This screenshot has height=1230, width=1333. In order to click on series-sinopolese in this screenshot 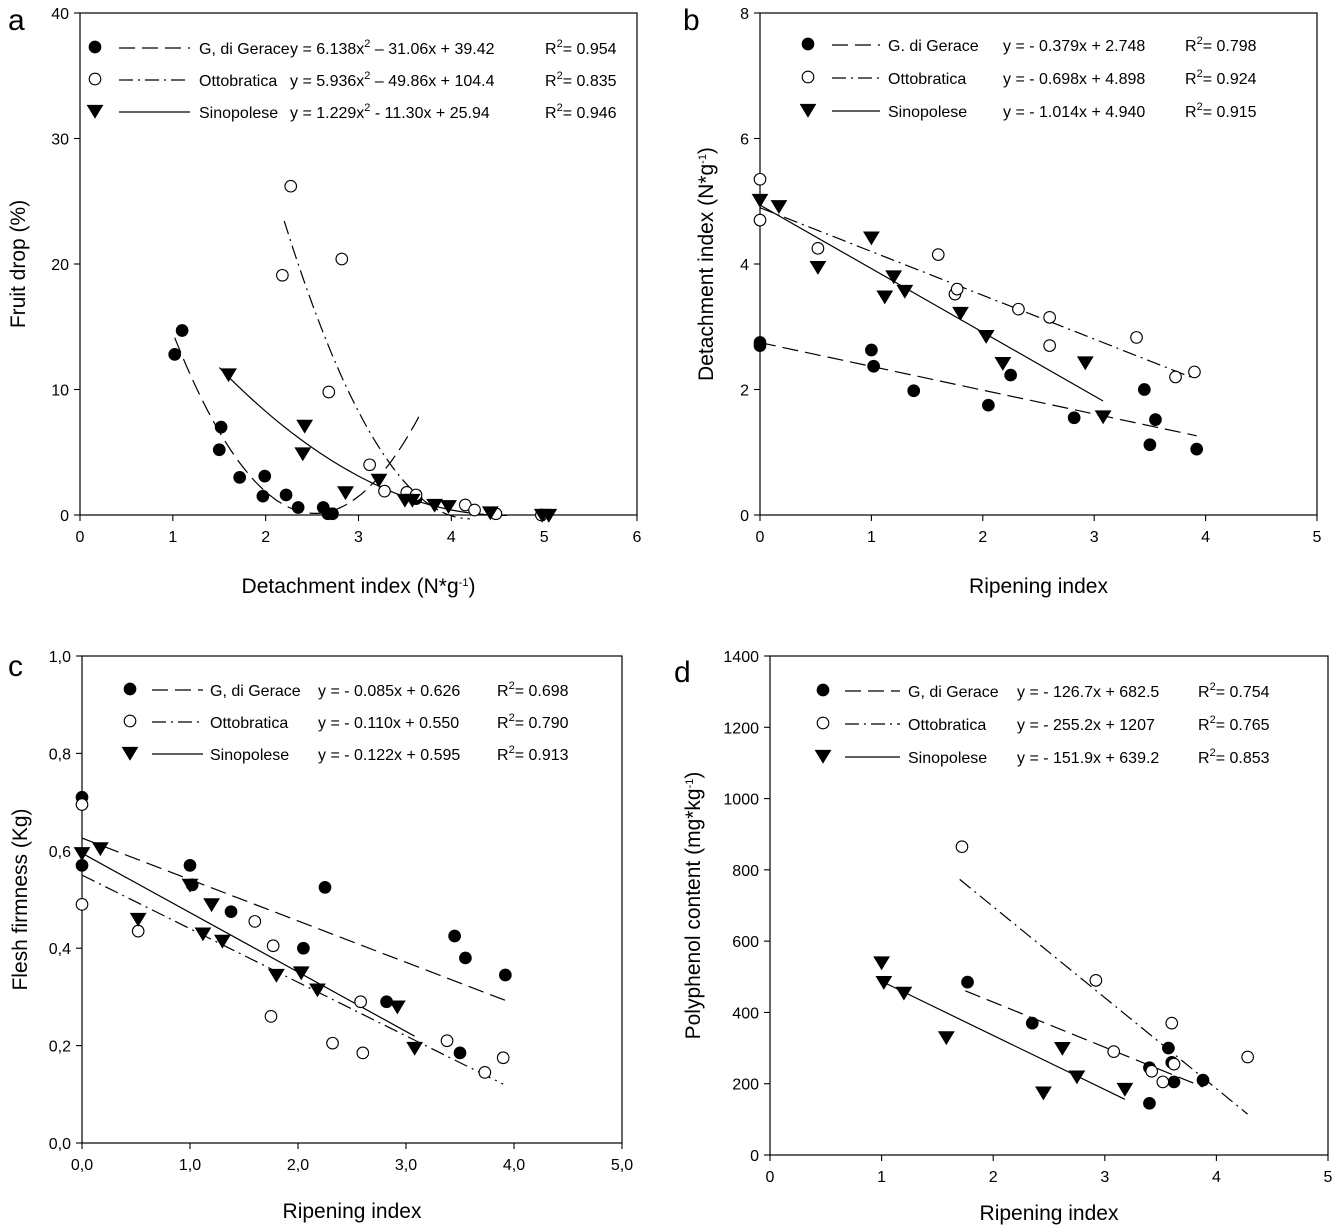, I will do `click(931, 309)`.